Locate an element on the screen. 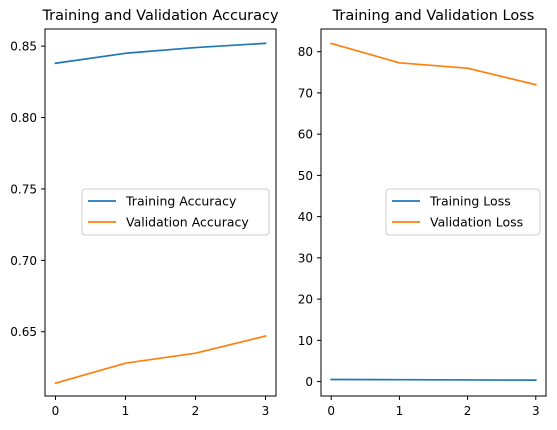  loss-series-validation-loss-line is located at coordinates (433, 64).